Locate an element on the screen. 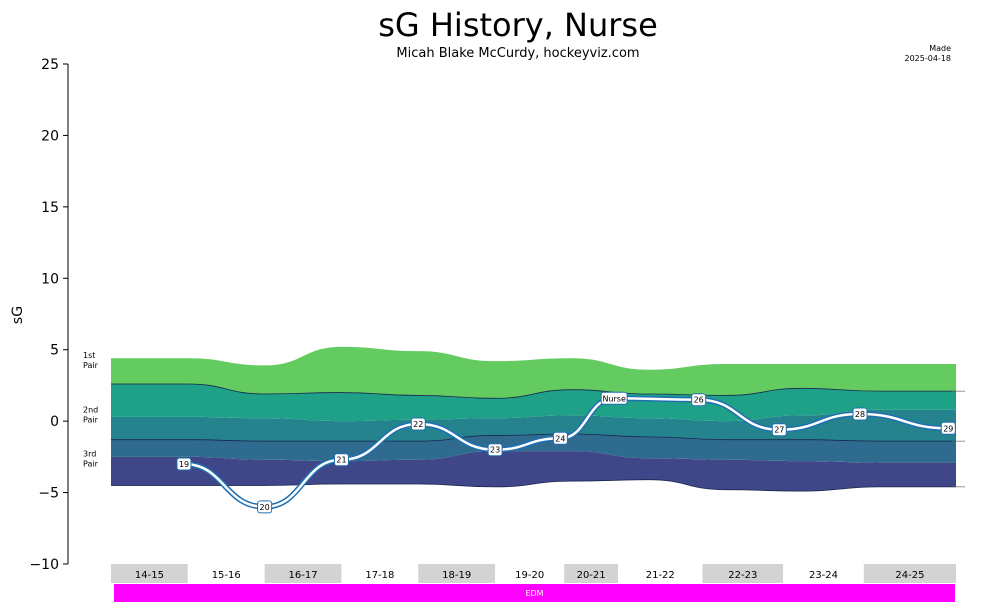 The width and height of the screenshot is (1008, 612). y-axis: 25 20 15 10 5 0 −5 −10 is located at coordinates (49, 315).